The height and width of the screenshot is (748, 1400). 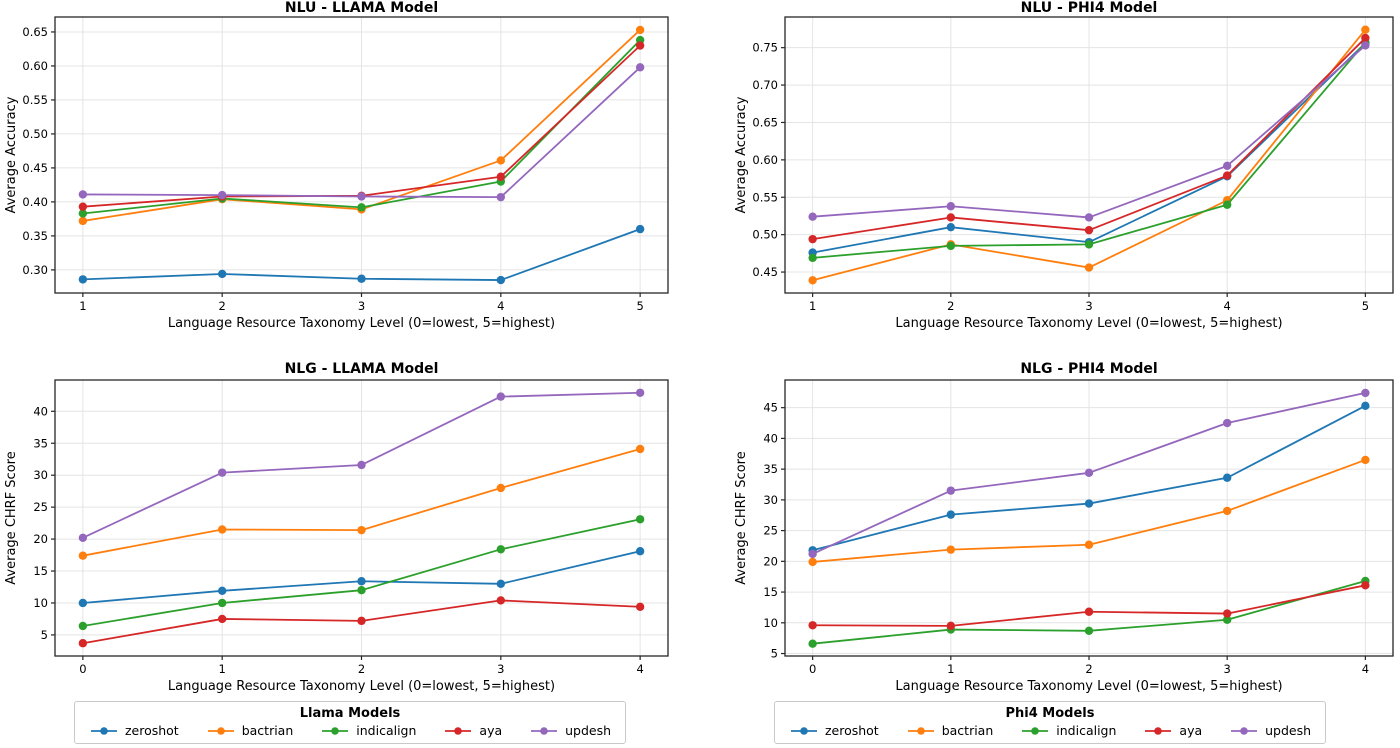 I want to click on y-axis: 5 10 15 20 25 30 35 40, so click(x=44, y=523).